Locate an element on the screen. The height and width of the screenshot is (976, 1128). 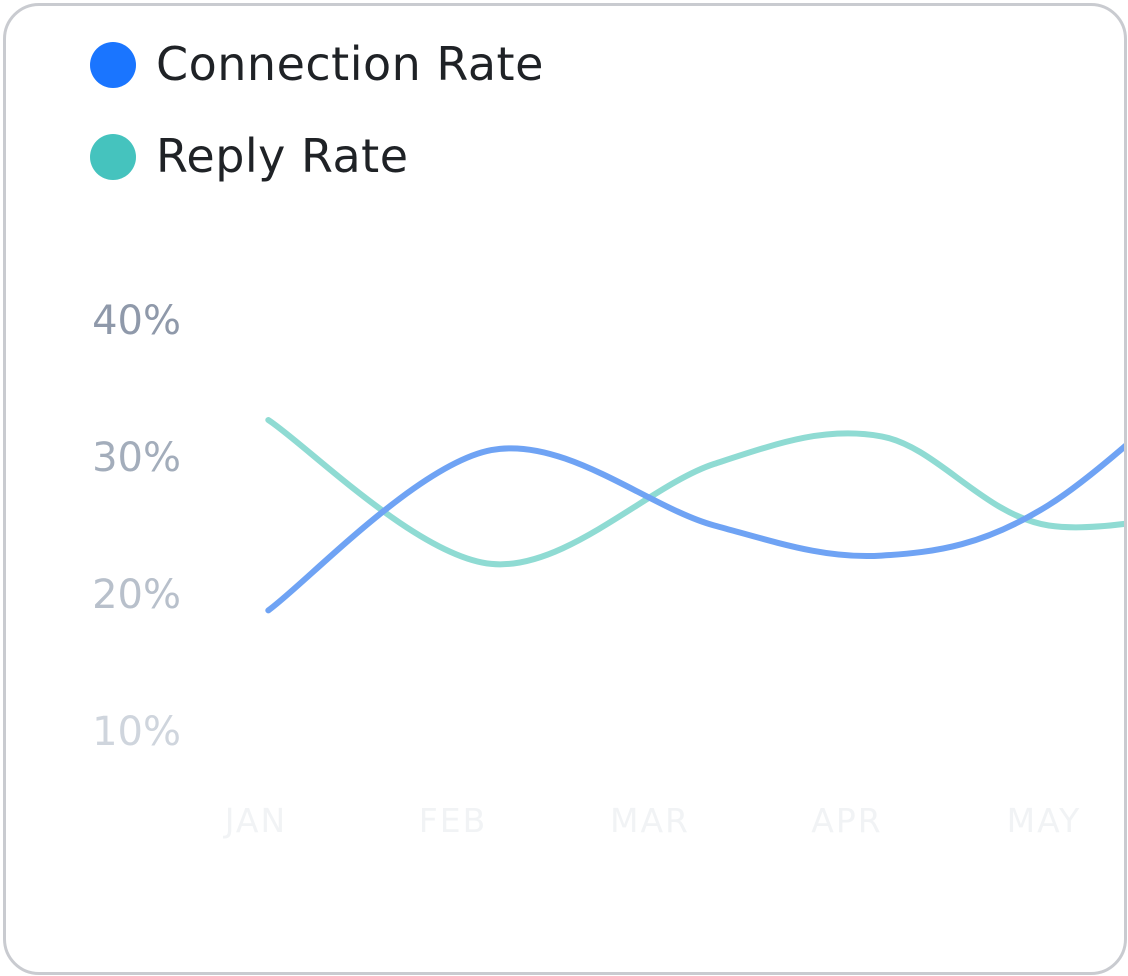
x-tick-label: MAR is located at coordinates (650, 820).